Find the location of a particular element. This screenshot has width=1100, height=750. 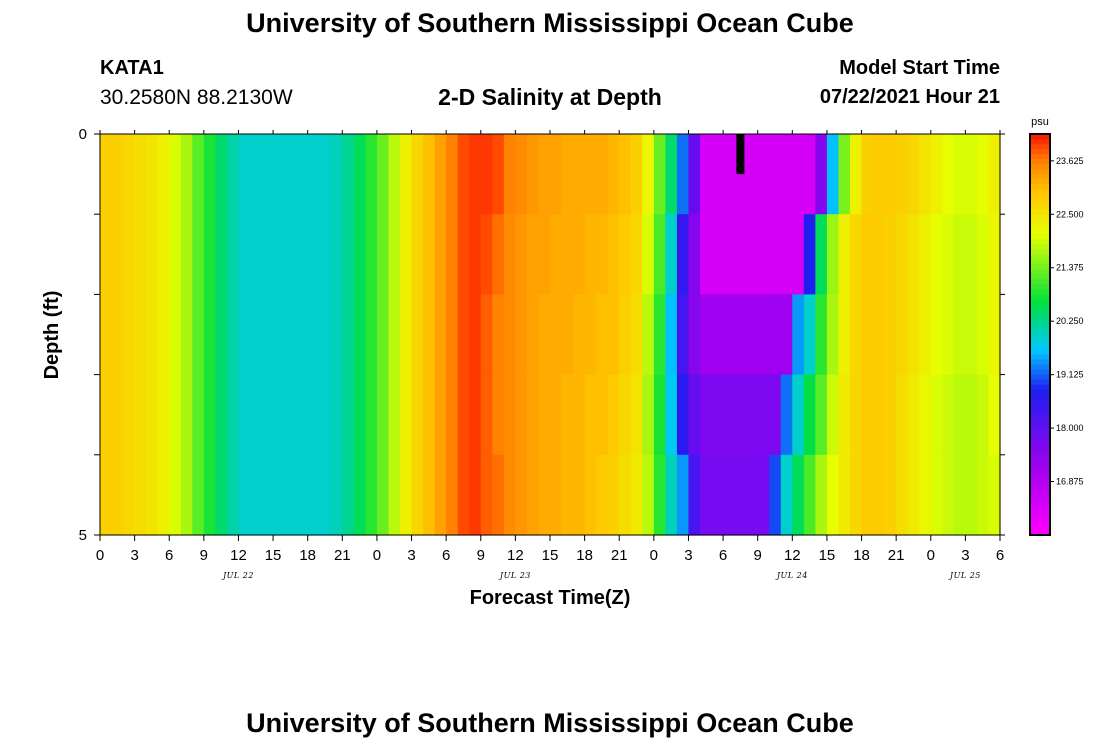

colorbar-tick-label: 19.125 is located at coordinates (1070, 375).